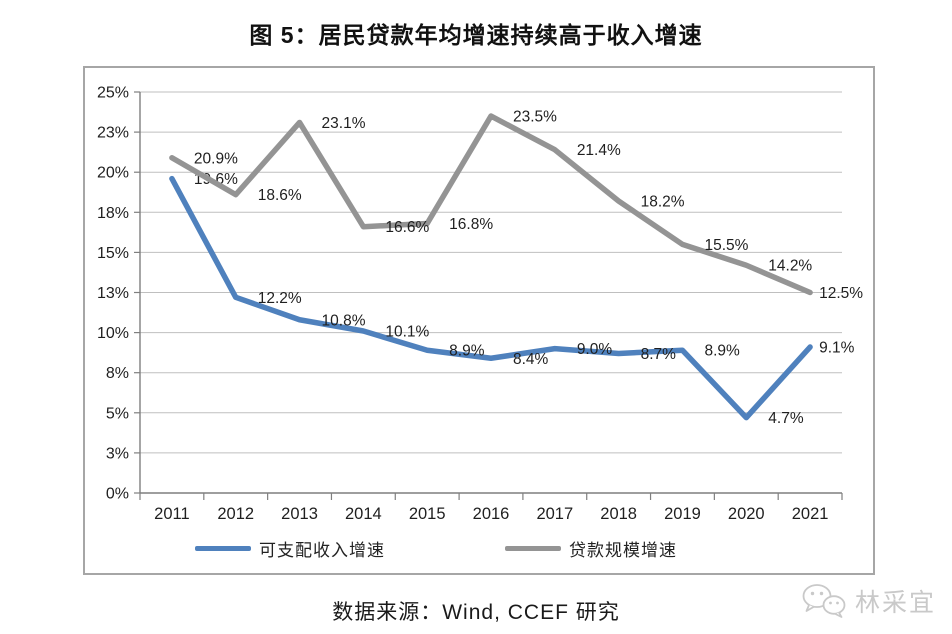 This screenshot has width=952, height=634. I want to click on y-tick-label: 10%, so click(113, 333).